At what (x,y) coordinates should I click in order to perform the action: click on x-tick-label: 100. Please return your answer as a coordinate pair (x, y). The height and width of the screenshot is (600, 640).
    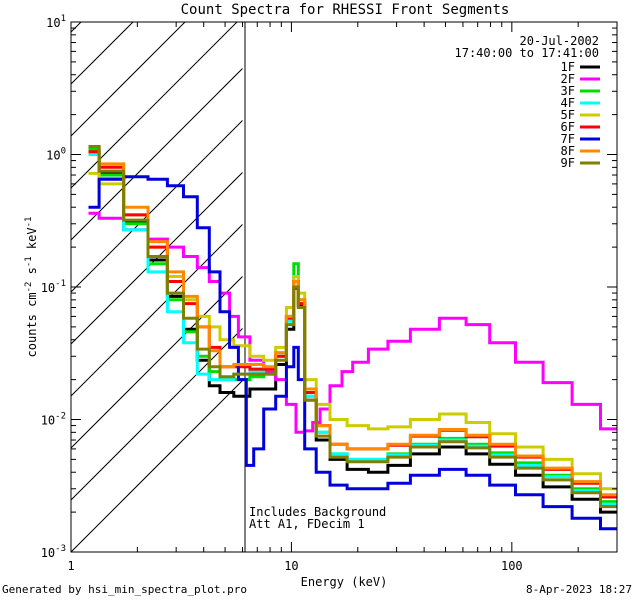
    Looking at the image, I should click on (512, 566).